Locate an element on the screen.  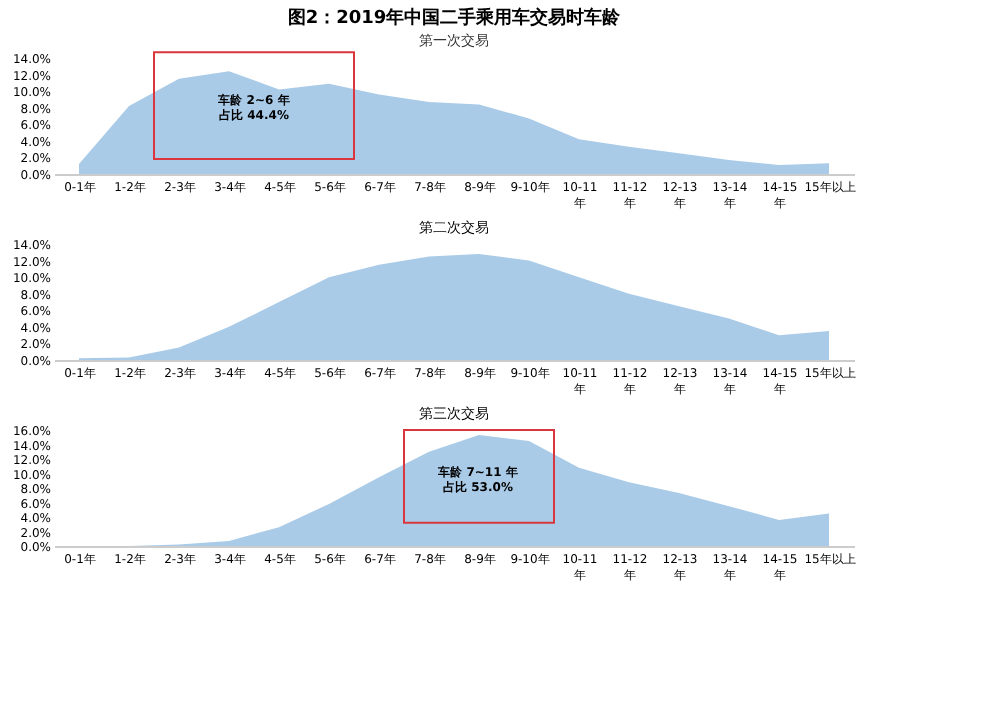
chart-title: 图2：2019年中国二手乘用车交易时车龄 is located at coordinates (455, 18).